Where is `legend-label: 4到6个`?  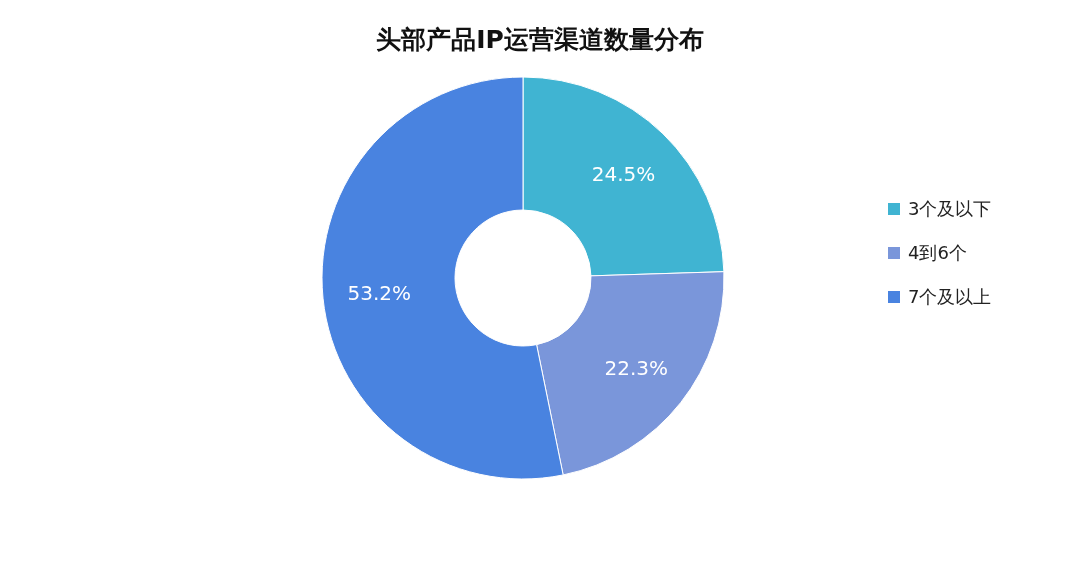
legend-label: 4到6个 is located at coordinates (937, 253).